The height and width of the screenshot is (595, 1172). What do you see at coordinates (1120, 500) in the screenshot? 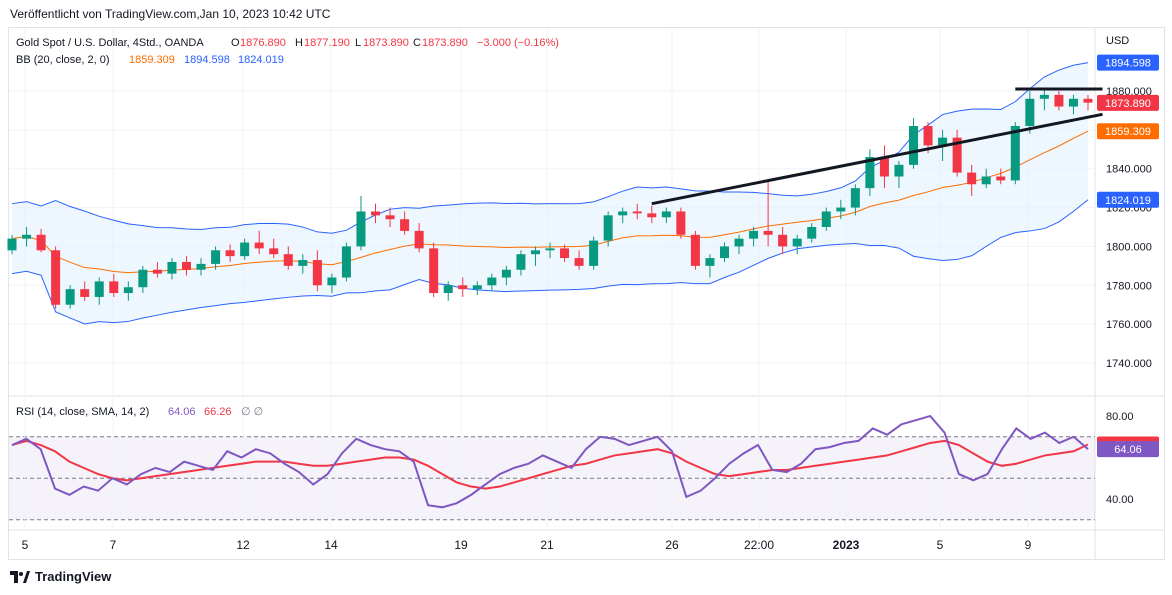
I see `rsi-tick-label: 40.00` at bounding box center [1120, 500].